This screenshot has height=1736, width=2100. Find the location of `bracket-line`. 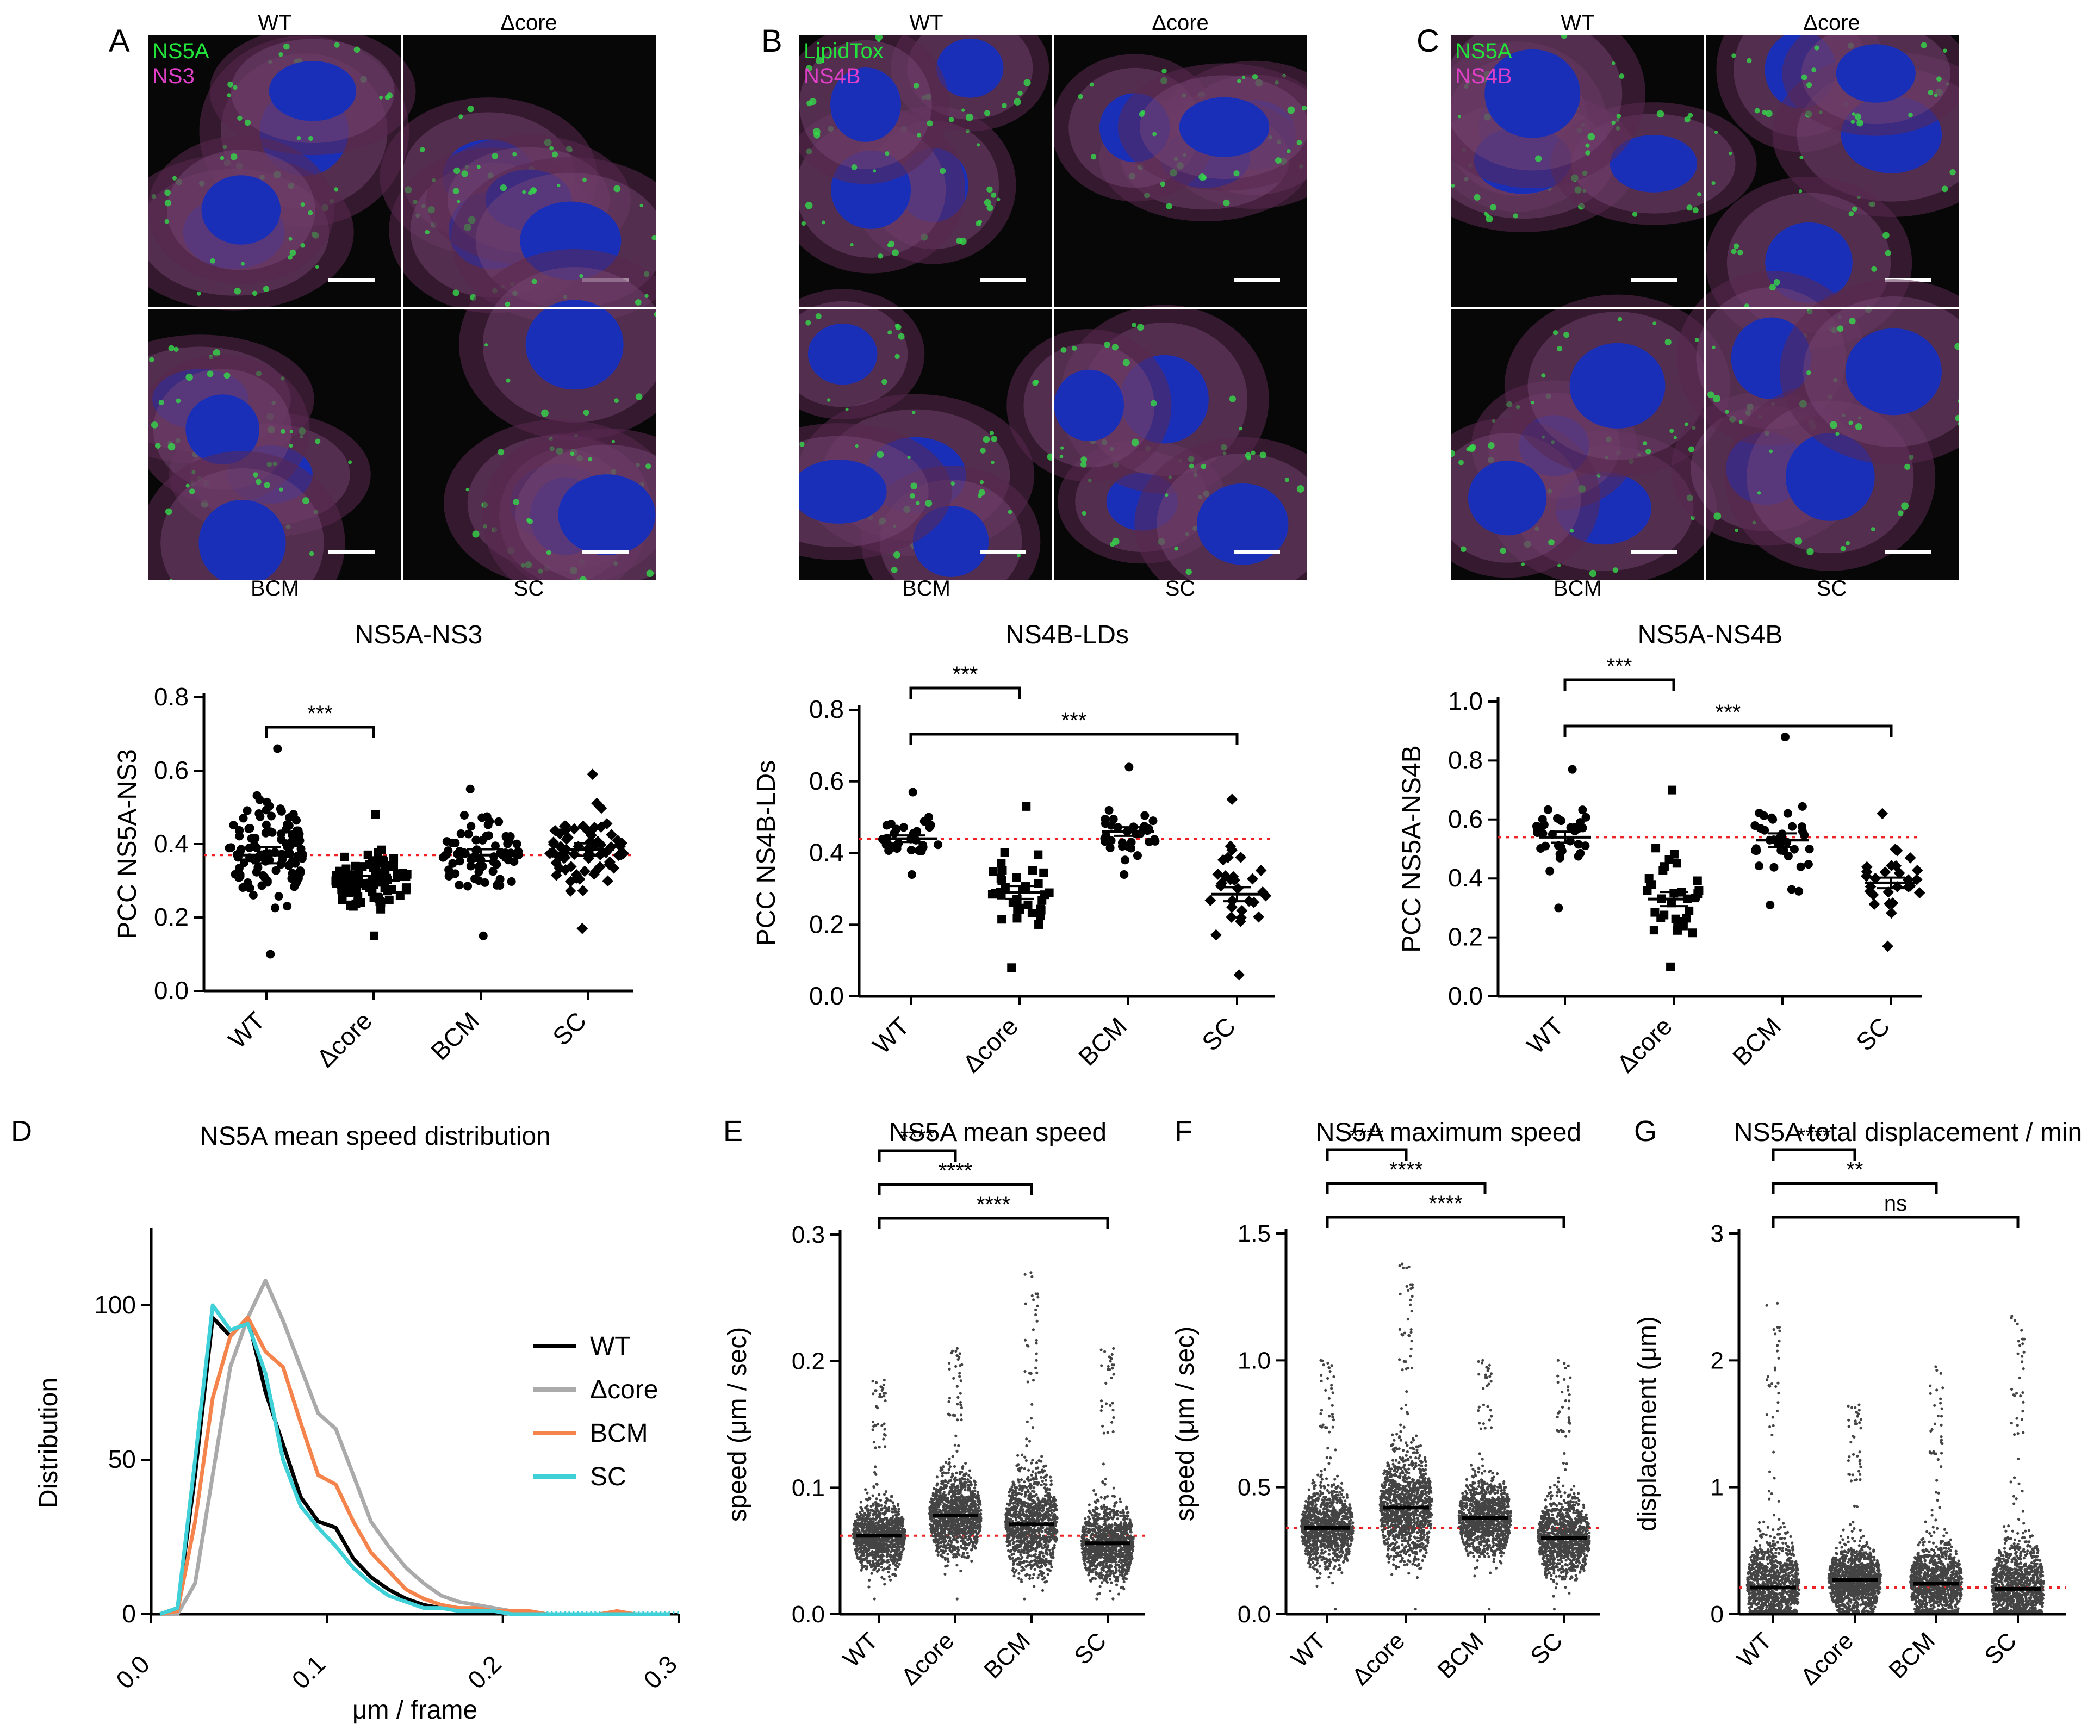

bracket-line is located at coordinates (1728, 730).